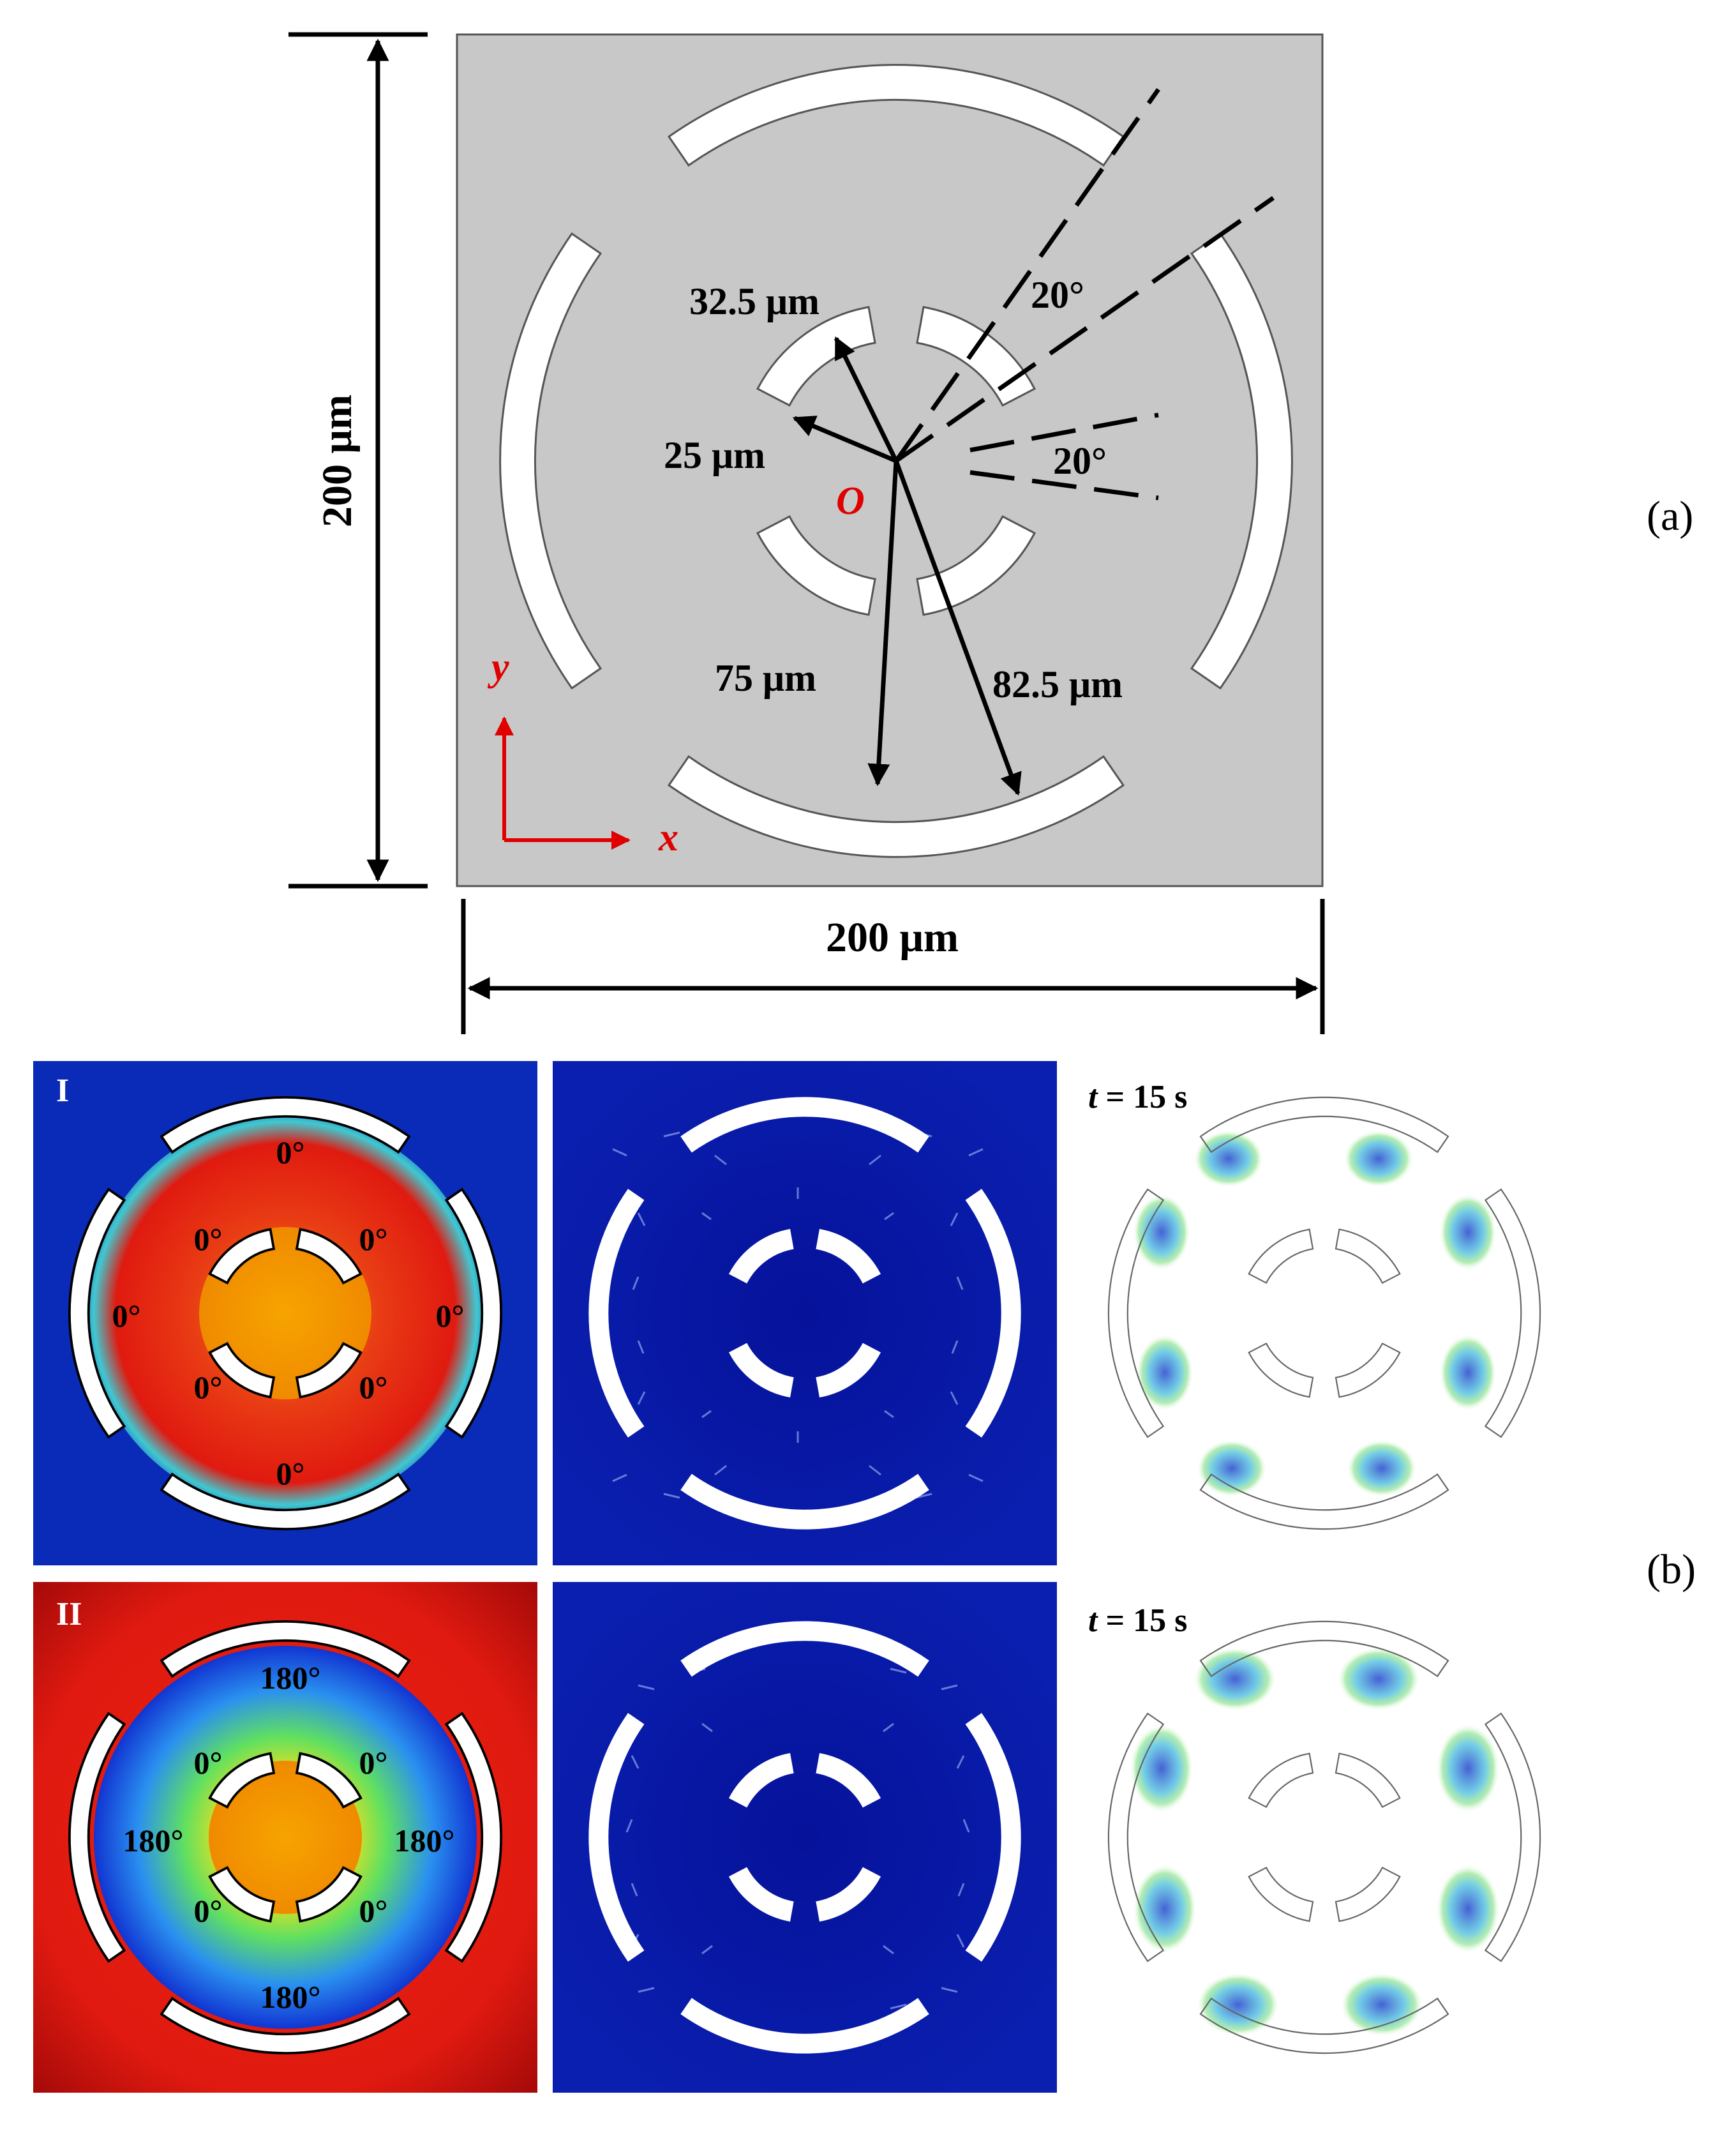 The image size is (1736, 2131). I want to click on row2-phase-inner-bl: 0°, so click(208, 1911).